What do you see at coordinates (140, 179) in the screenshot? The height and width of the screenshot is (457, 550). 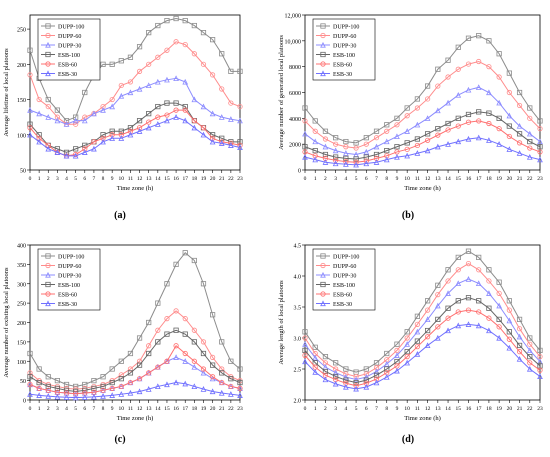 I see `x-tick-label: 12` at bounding box center [140, 179].